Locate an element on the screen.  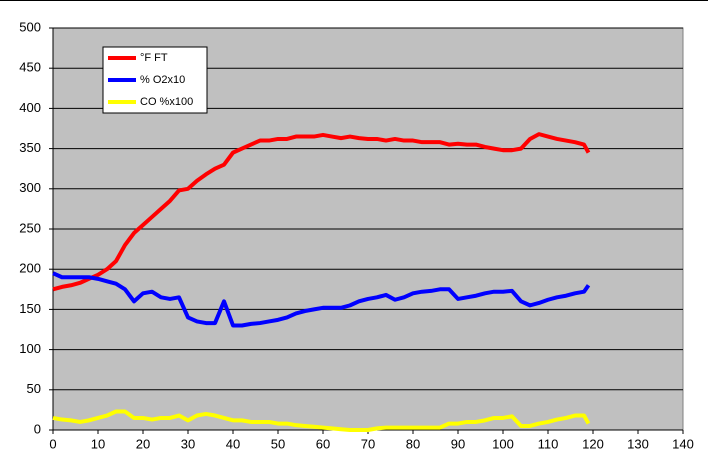
legend-label: % O2x10 is located at coordinates (162, 80).